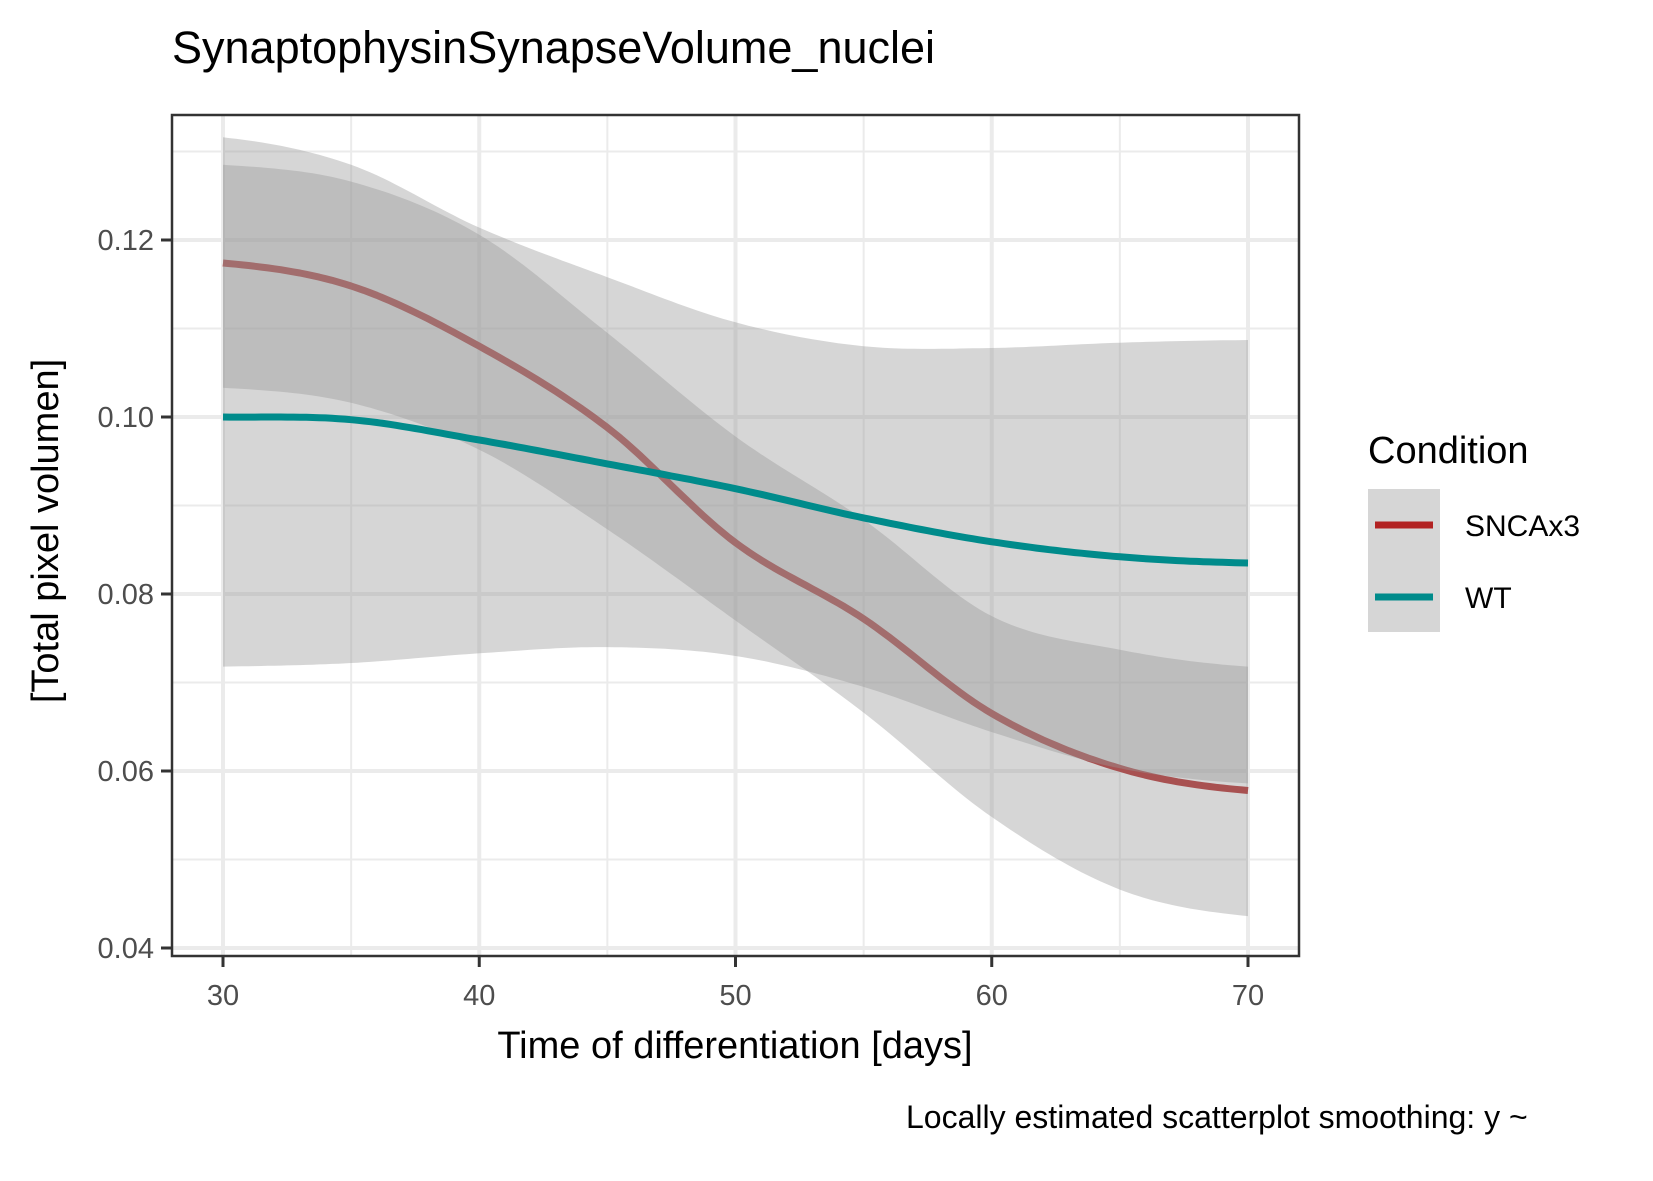 The height and width of the screenshot is (1181, 1653). Describe the element at coordinates (1248, 996) in the screenshot. I see `x-tick-label: 70` at that location.